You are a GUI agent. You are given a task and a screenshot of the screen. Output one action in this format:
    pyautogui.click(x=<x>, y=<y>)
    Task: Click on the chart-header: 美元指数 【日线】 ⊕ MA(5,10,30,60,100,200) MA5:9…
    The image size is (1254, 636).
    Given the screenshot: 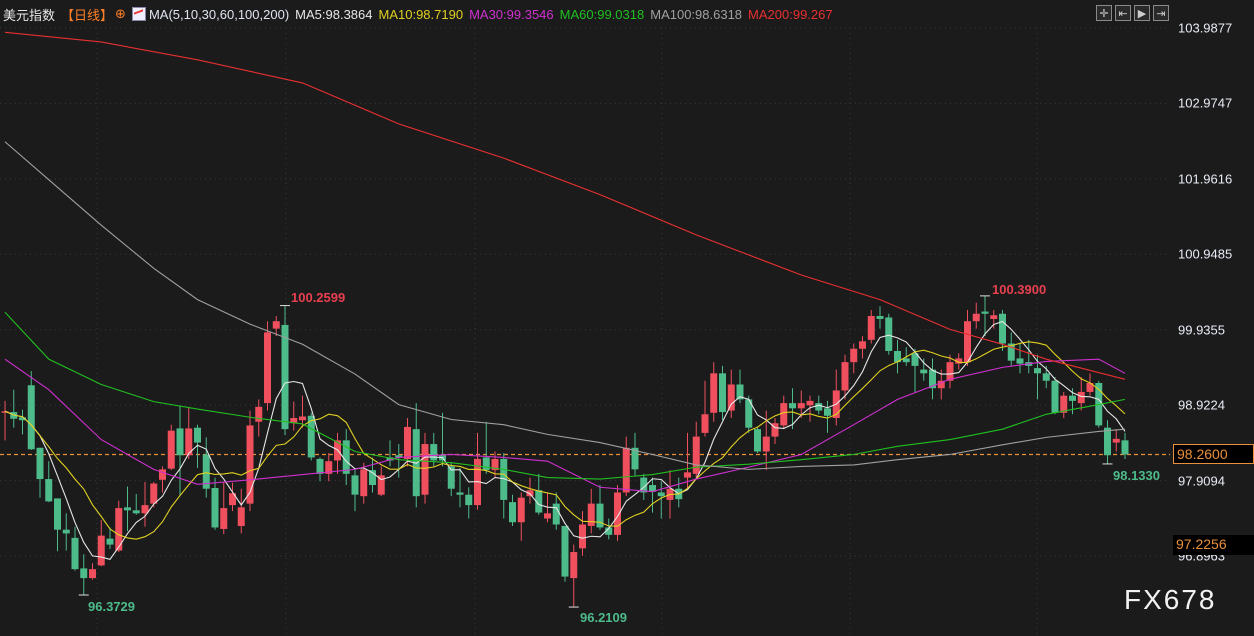 What is the action you would take?
    pyautogui.click(x=545, y=14)
    